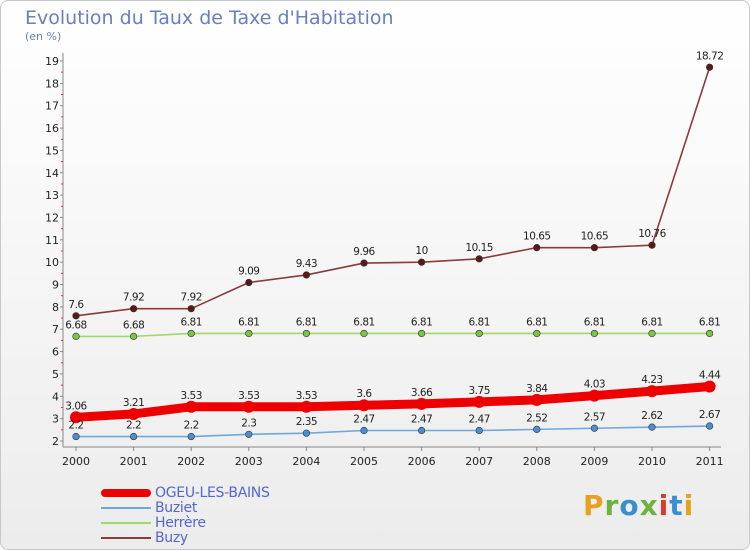 This screenshot has height=550, width=750. I want to click on x-tick-label: 2010, so click(652, 461).